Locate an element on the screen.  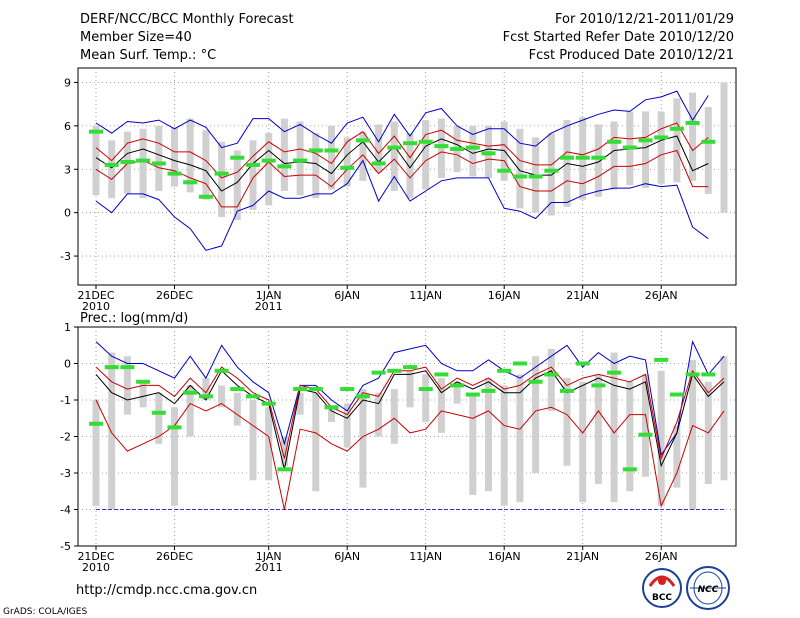
bcc-logo-ring is located at coordinates (662, 588).